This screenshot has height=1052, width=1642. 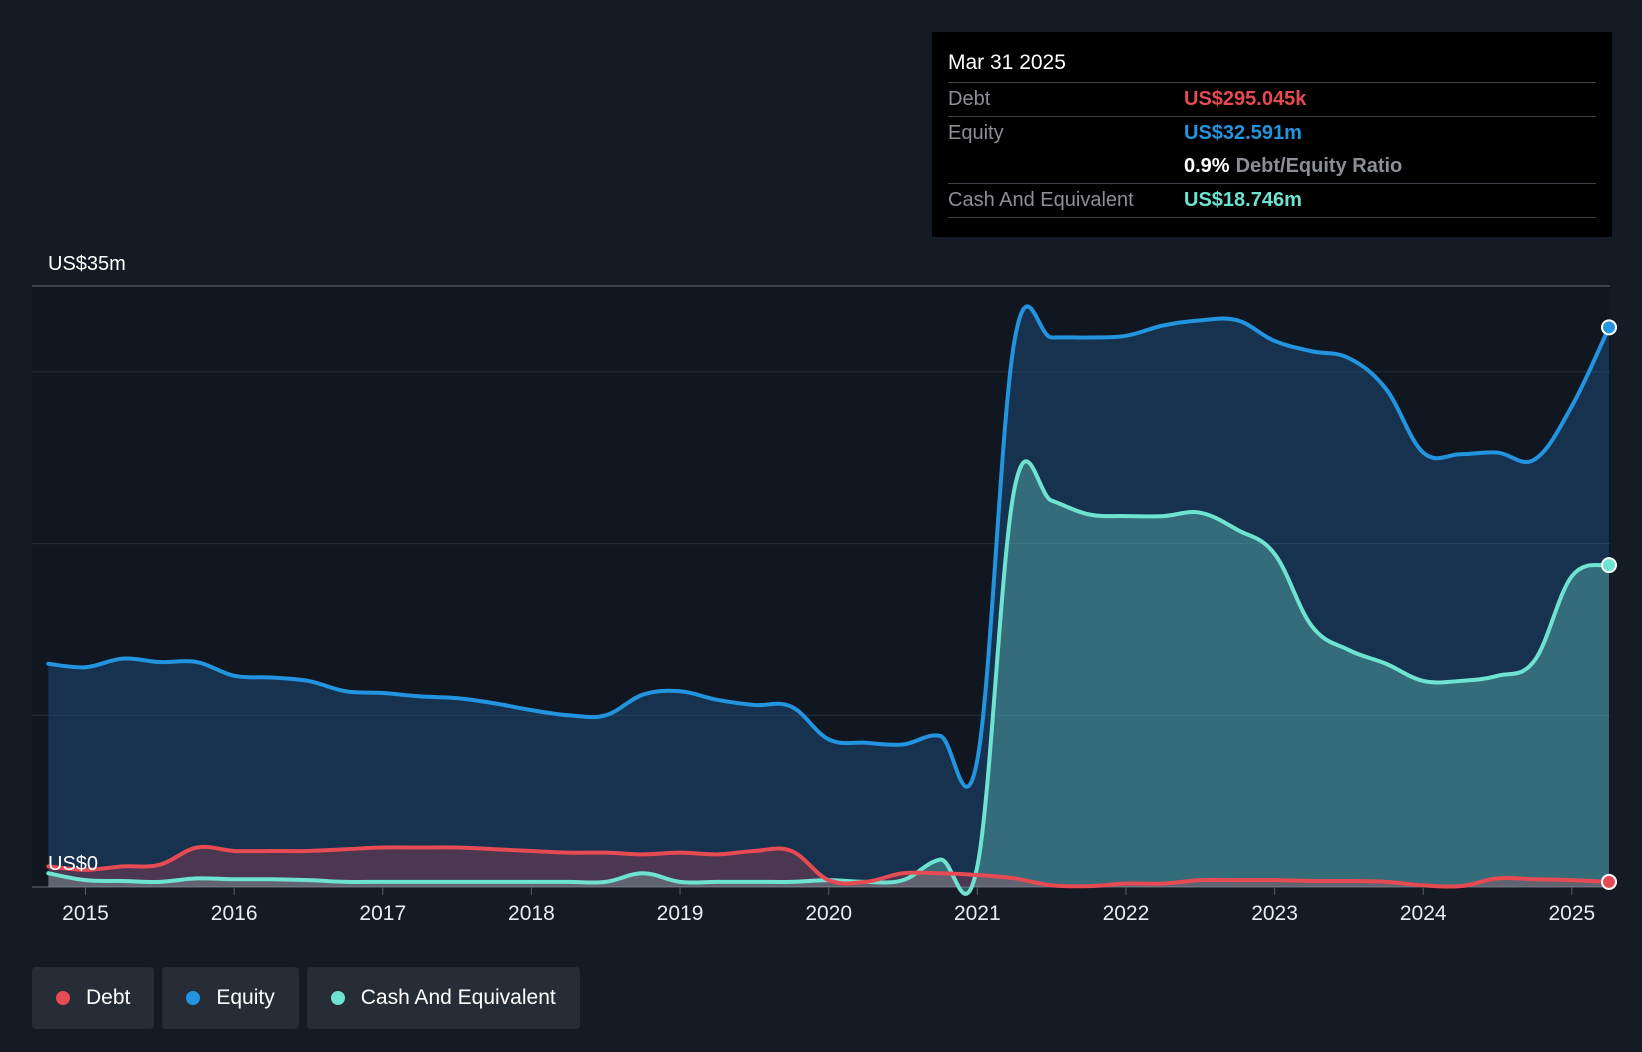 I want to click on tooltip-ratio-label: Debt/Equity Ratio, so click(x=1319, y=166).